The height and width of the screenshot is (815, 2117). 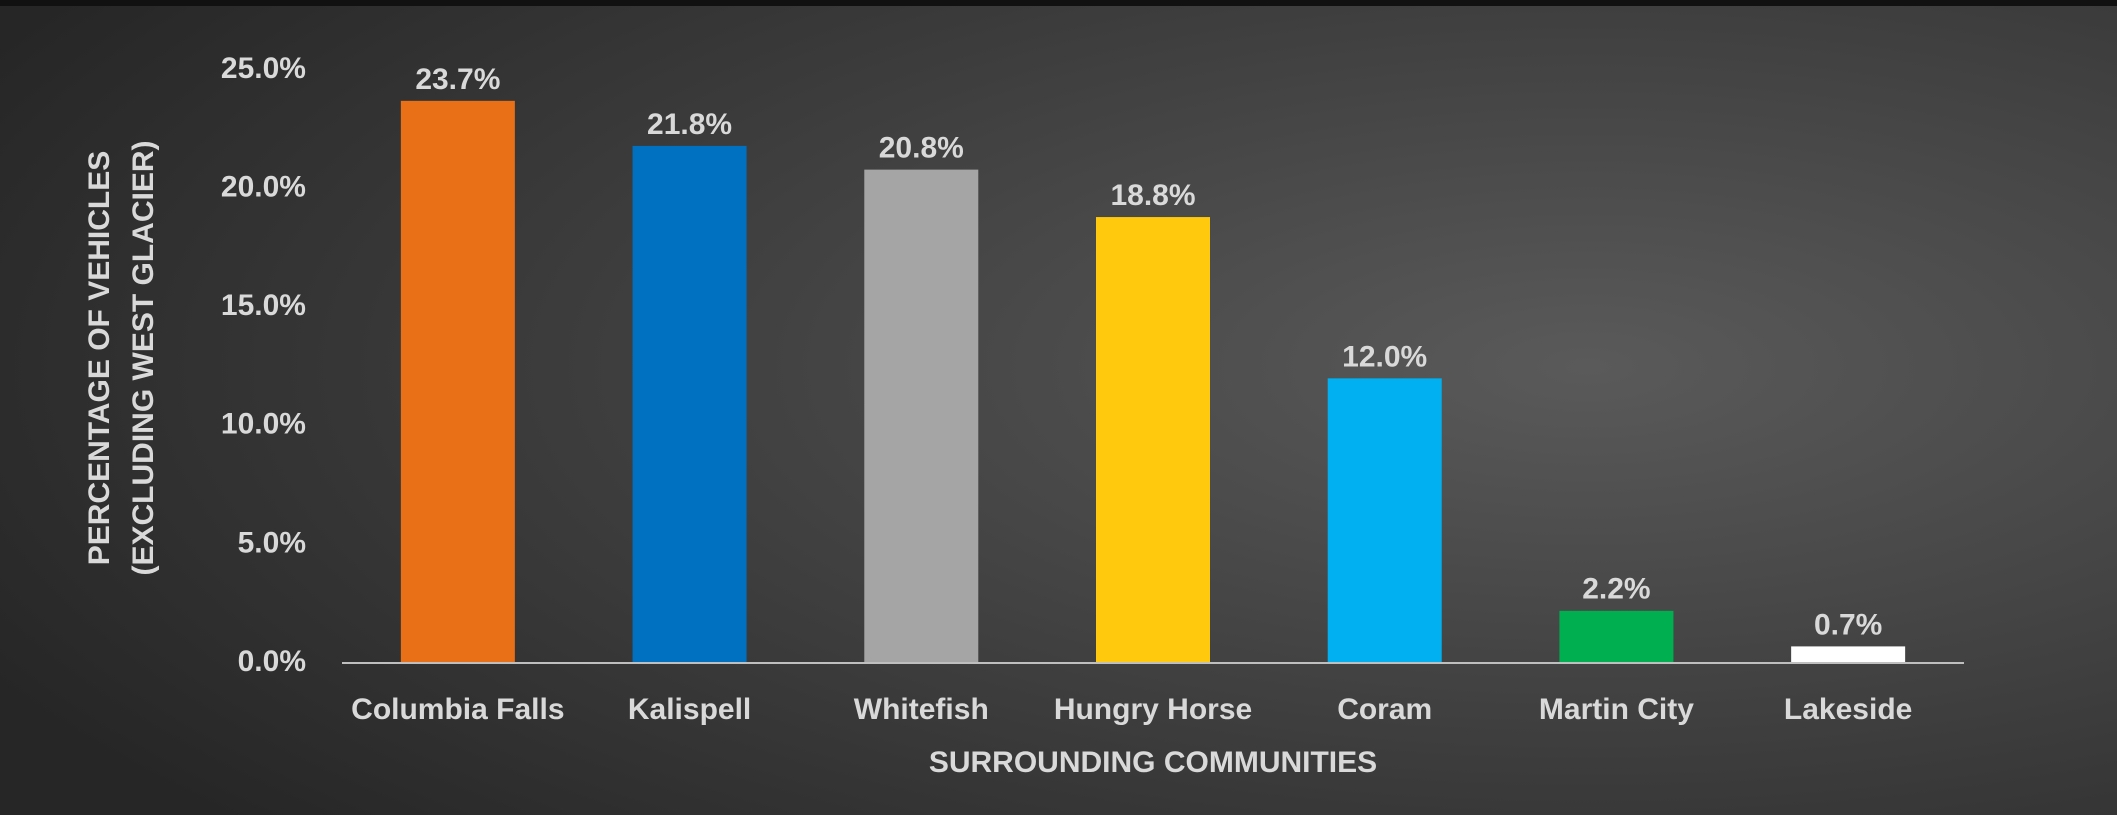 I want to click on top-border, so click(x=1058, y=3).